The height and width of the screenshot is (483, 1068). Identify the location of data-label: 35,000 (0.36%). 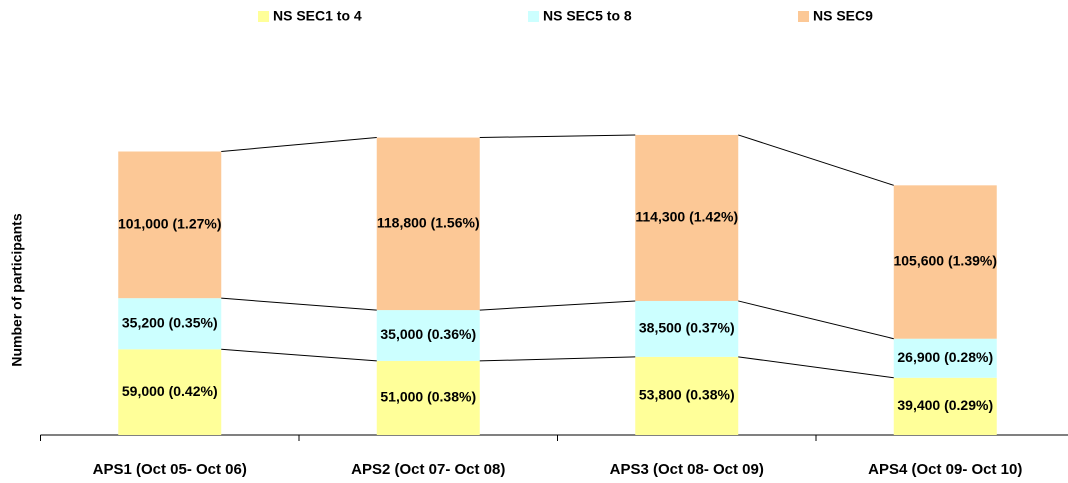
(428, 334).